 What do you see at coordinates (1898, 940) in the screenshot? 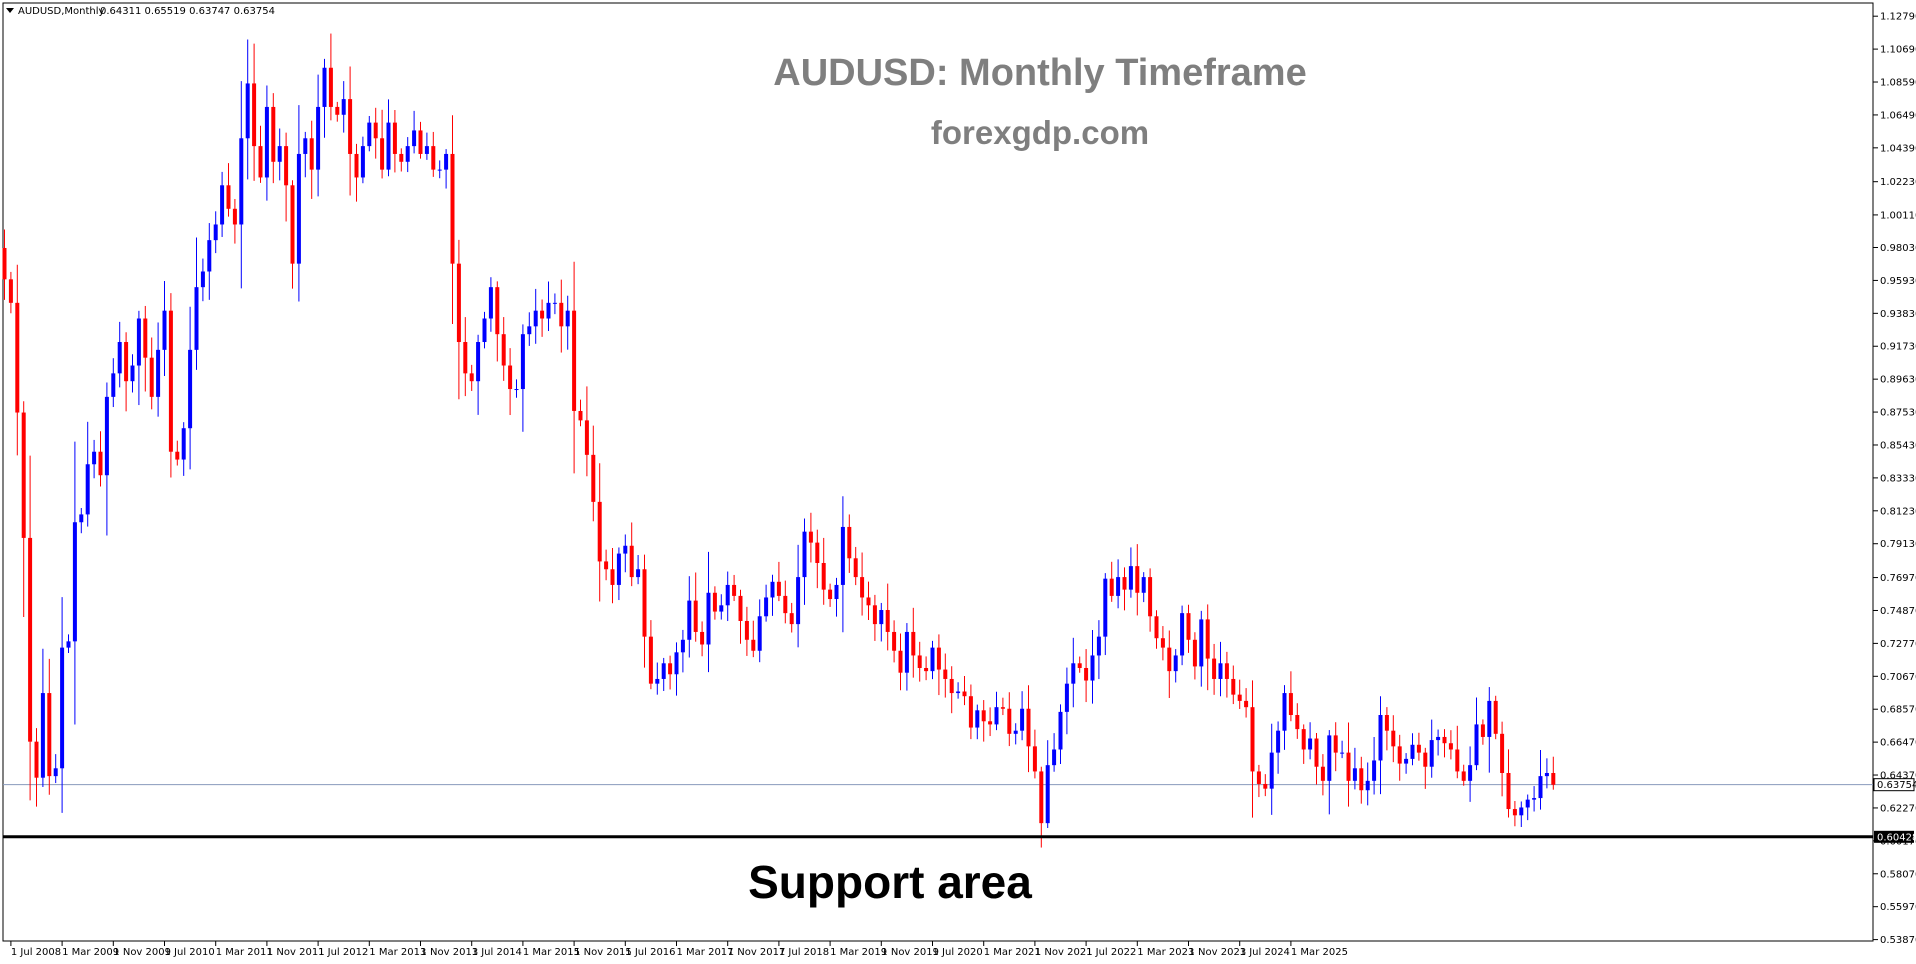
I see `y-tick-label: 0.53870` at bounding box center [1898, 940].